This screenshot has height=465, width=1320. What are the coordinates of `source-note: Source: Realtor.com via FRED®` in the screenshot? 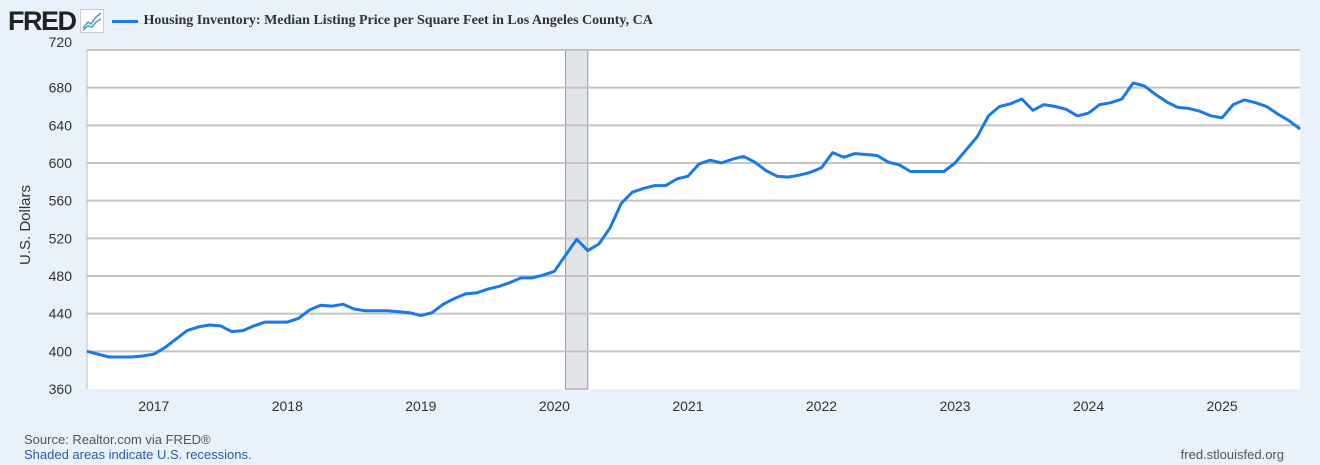 It's located at (117, 439).